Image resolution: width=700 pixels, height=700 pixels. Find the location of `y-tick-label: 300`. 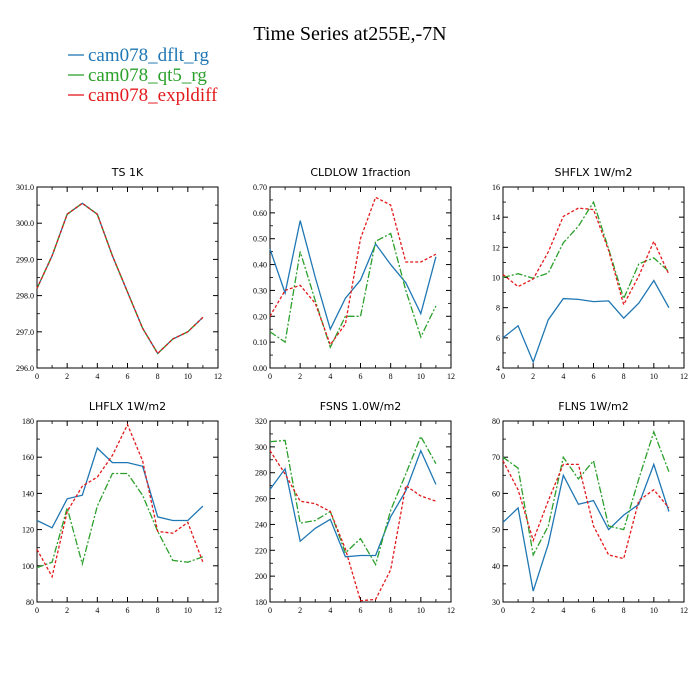

y-tick-label: 300 is located at coordinates (261, 447).